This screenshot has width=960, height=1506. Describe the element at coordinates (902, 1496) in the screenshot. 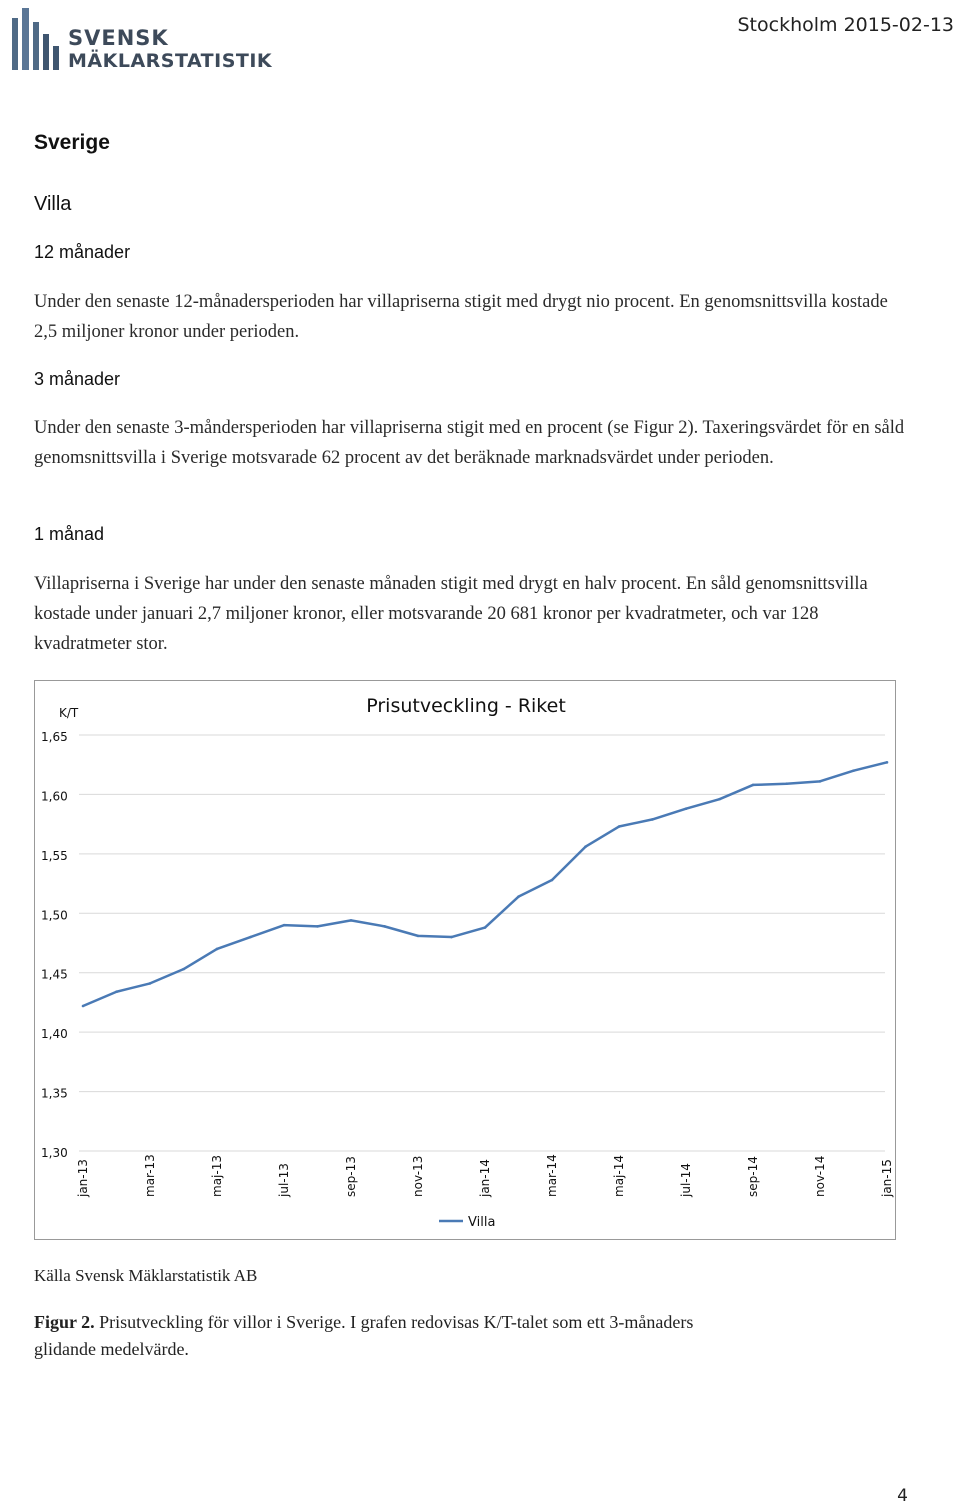

I see `page-number: 4` at that location.